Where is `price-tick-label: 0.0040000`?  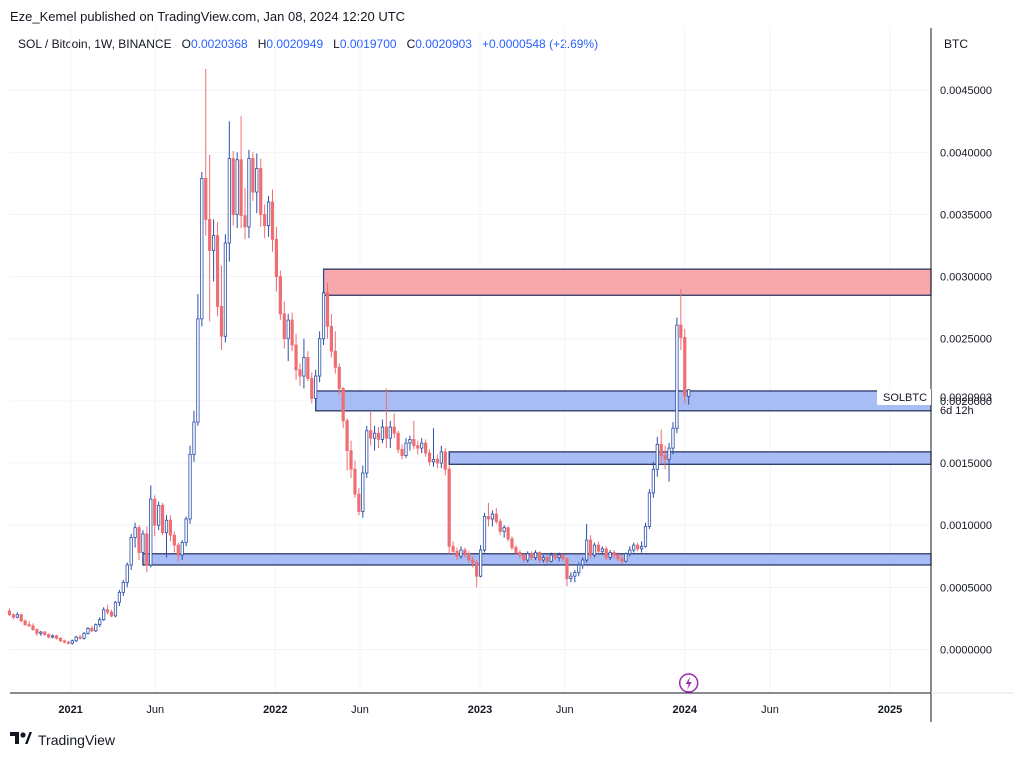 price-tick-label: 0.0040000 is located at coordinates (966, 153).